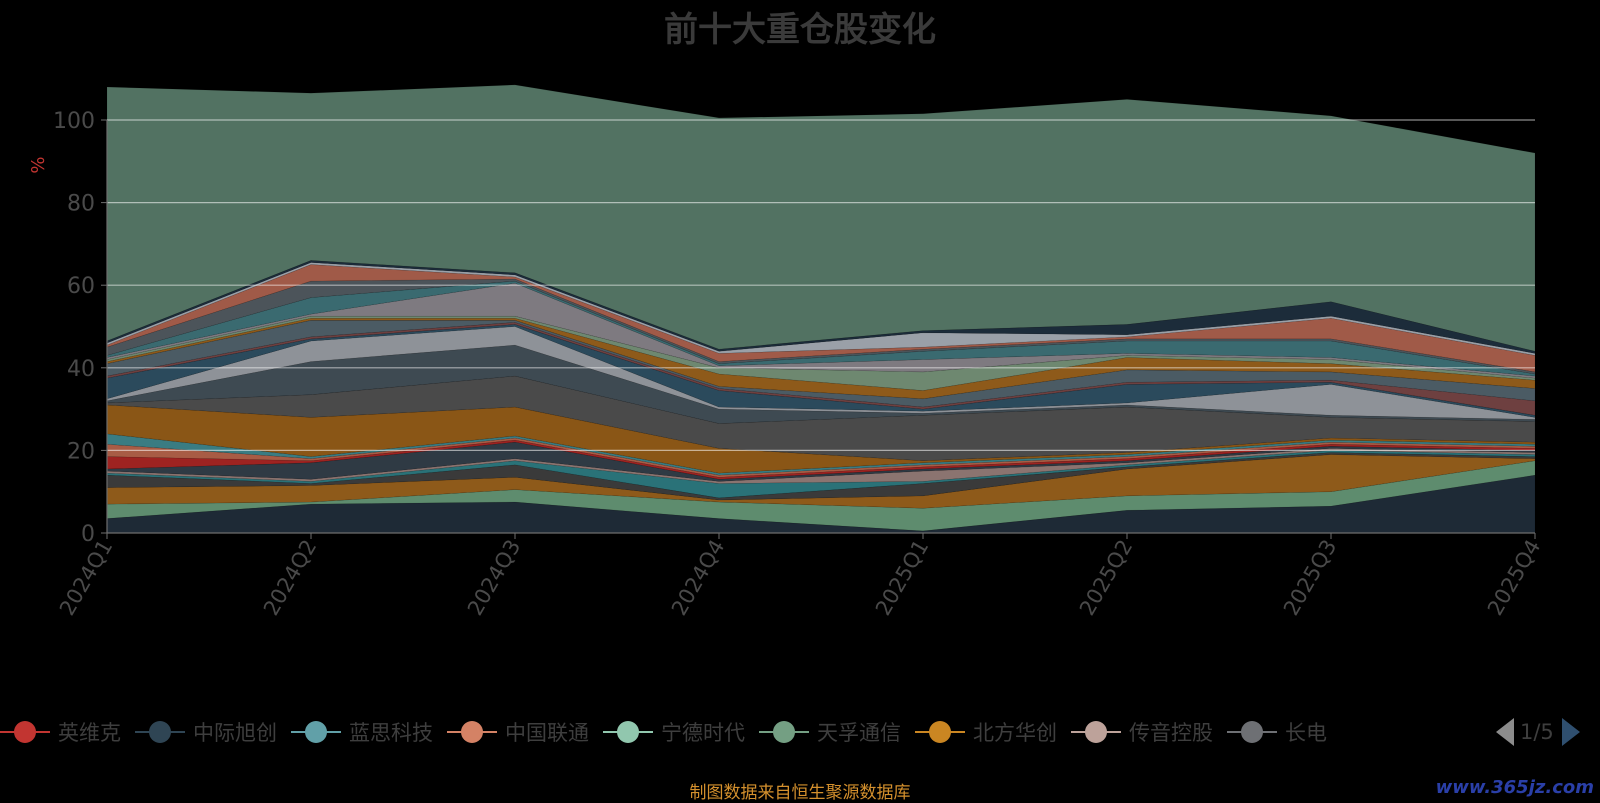 The width and height of the screenshot is (1600, 803). Describe the element at coordinates (1171, 733) in the screenshot. I see `legend-label: 传音控股` at that location.